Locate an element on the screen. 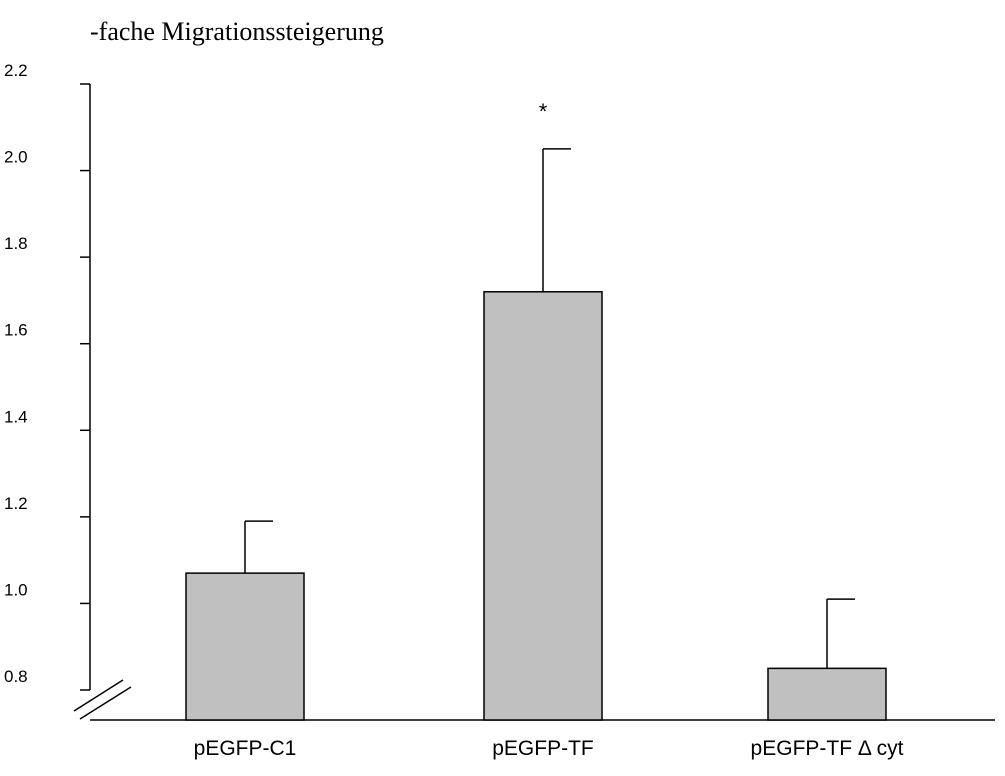  significance-marker: * is located at coordinates (543, 111).